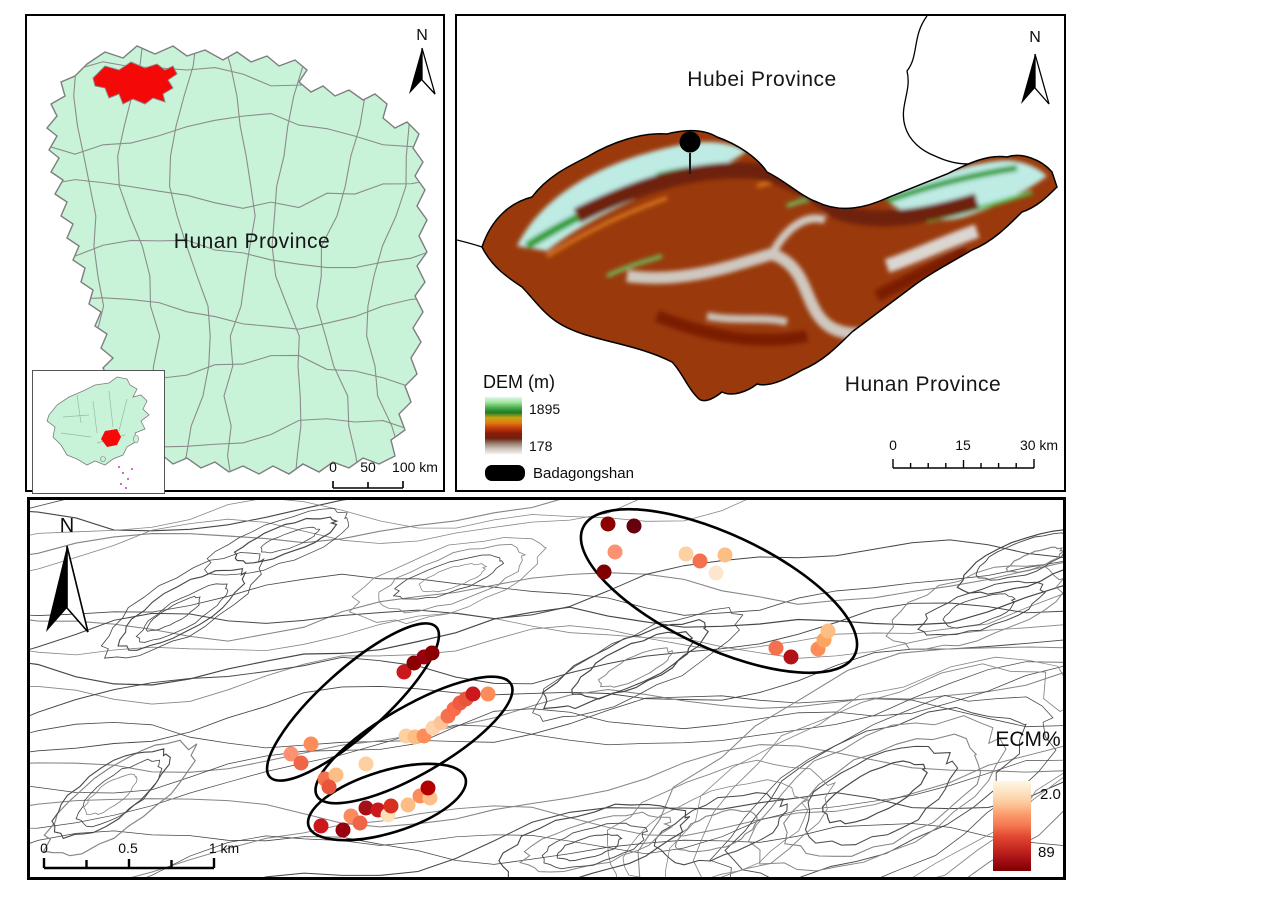 This screenshot has width=1269, height=897. I want to click on scale-bar: 0 15 30 km, so click(973, 453).